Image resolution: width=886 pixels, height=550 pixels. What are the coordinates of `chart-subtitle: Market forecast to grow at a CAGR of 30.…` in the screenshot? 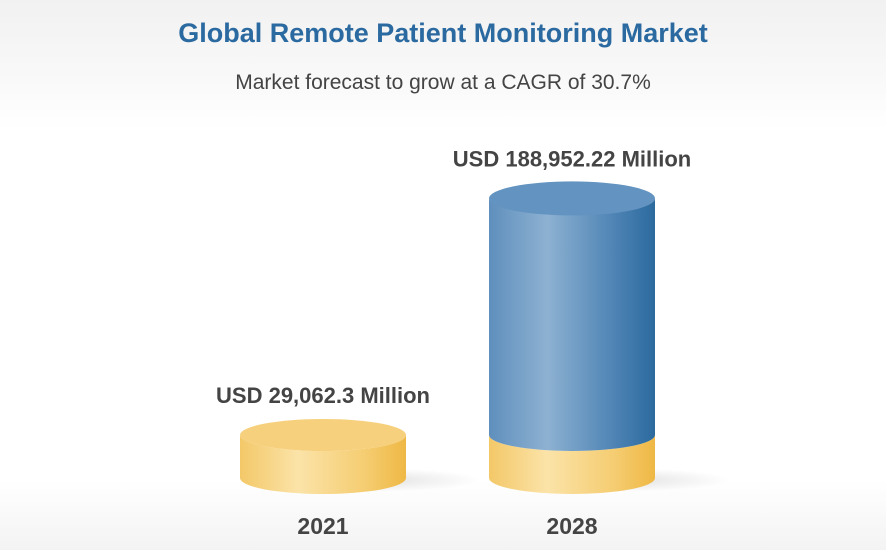 It's located at (443, 82).